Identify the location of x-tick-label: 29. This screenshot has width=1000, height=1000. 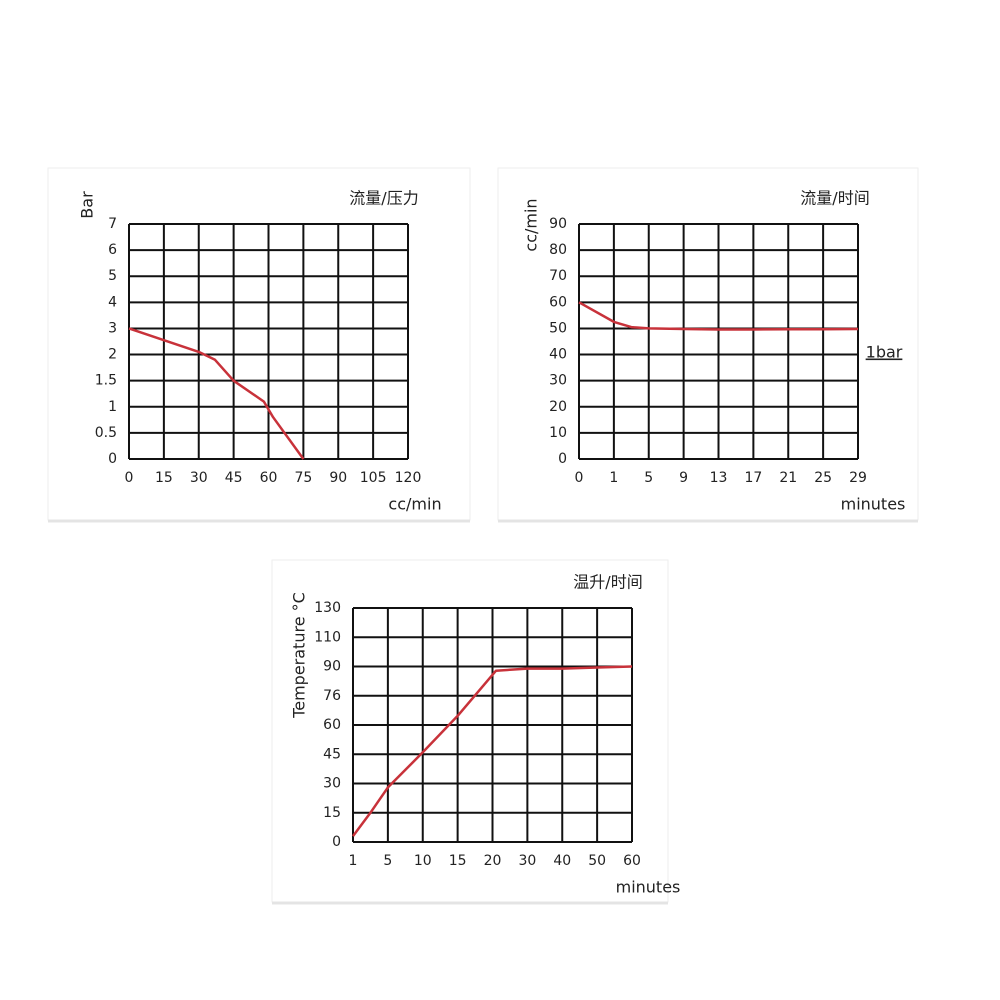
(858, 478).